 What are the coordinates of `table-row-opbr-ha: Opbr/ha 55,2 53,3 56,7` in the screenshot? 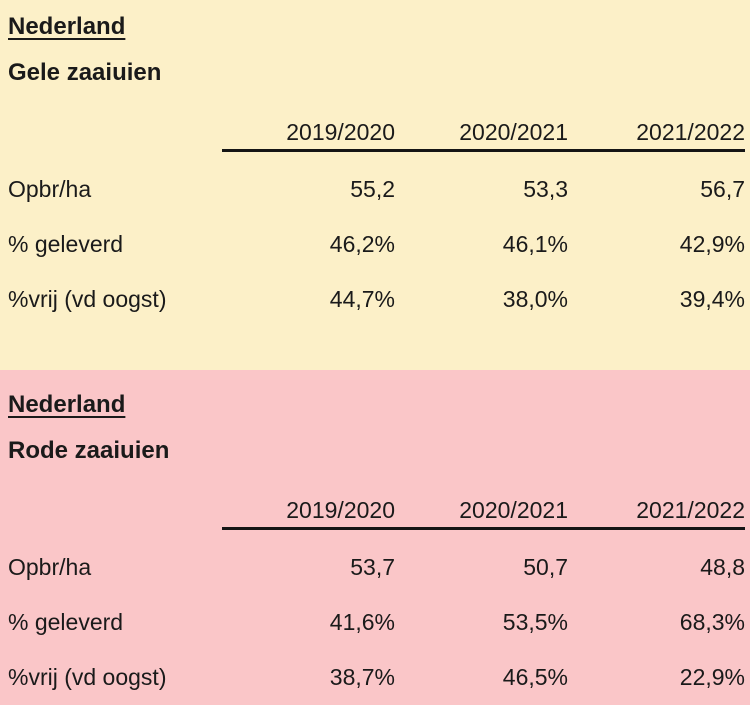 It's located at (376, 189).